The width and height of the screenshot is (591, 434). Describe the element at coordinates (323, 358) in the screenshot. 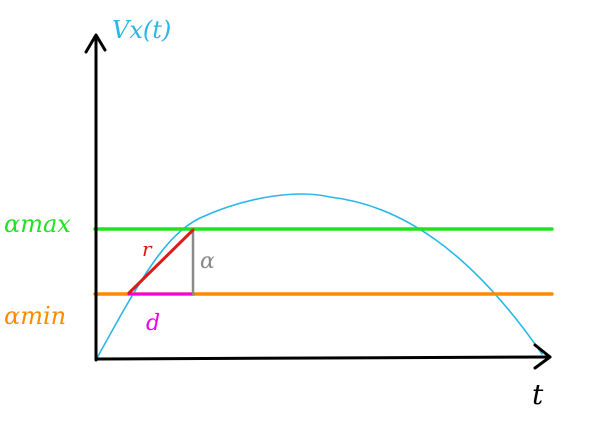

I see `x-axis` at that location.